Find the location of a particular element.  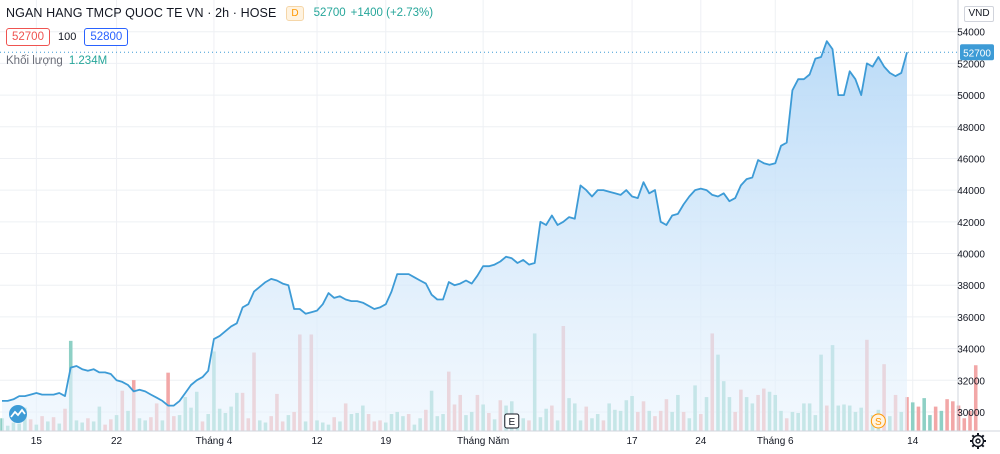

y-tick-label: 46000 is located at coordinates (971, 159).